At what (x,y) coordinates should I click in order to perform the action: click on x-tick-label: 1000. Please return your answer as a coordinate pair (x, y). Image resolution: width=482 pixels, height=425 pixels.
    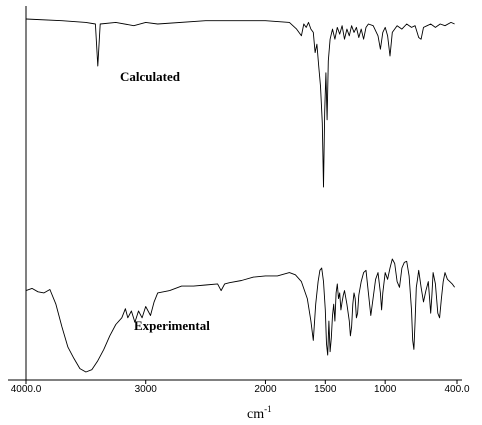
    Looking at the image, I should click on (385, 389).